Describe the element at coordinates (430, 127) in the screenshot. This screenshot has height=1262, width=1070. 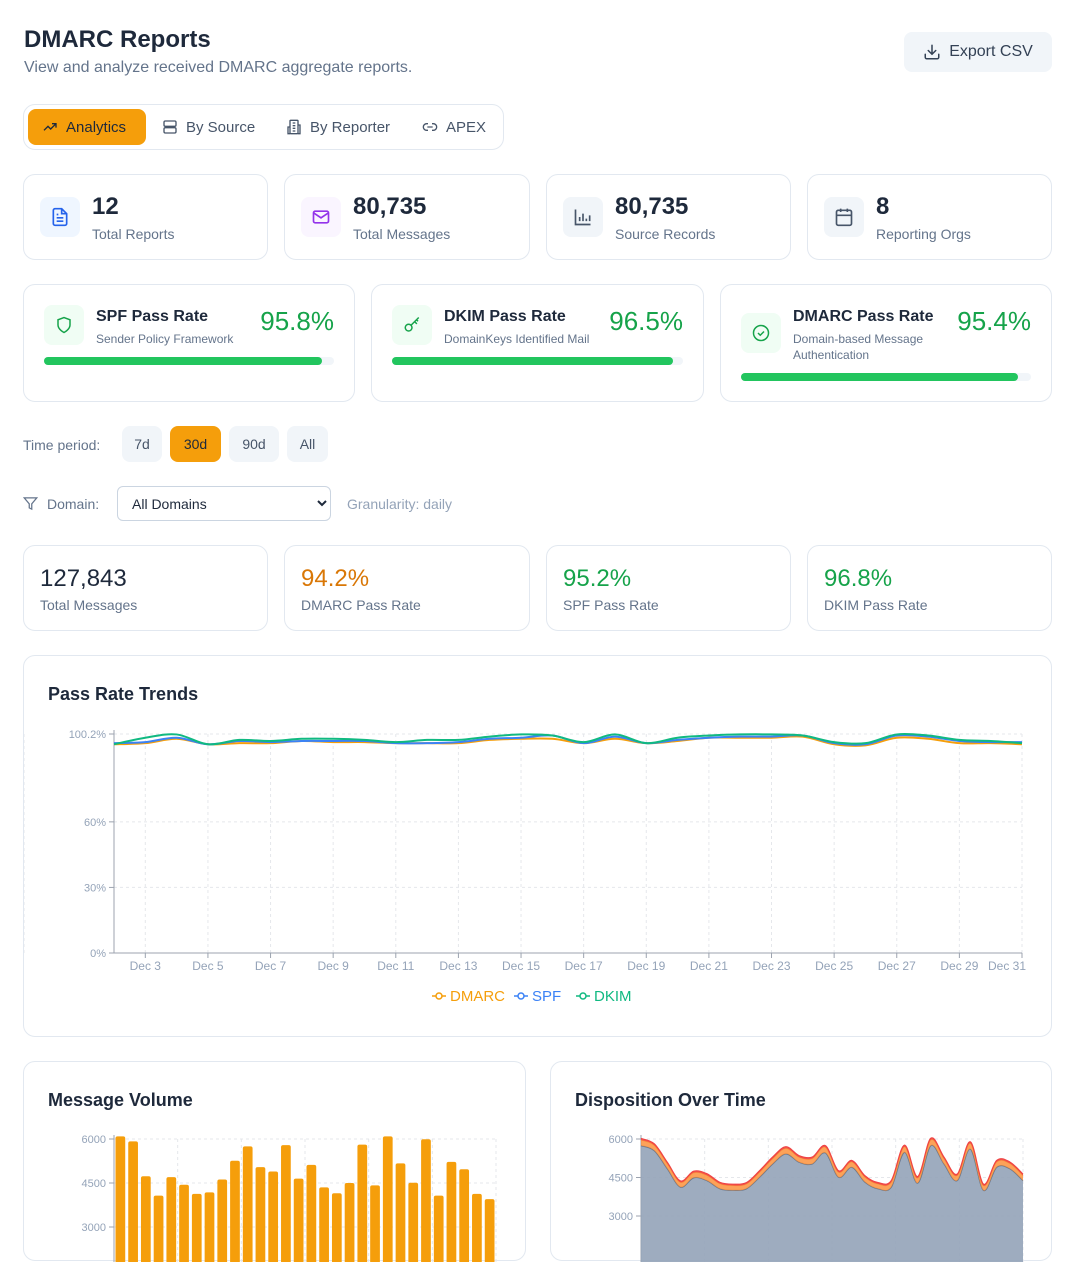
I see `link-icon` at that location.